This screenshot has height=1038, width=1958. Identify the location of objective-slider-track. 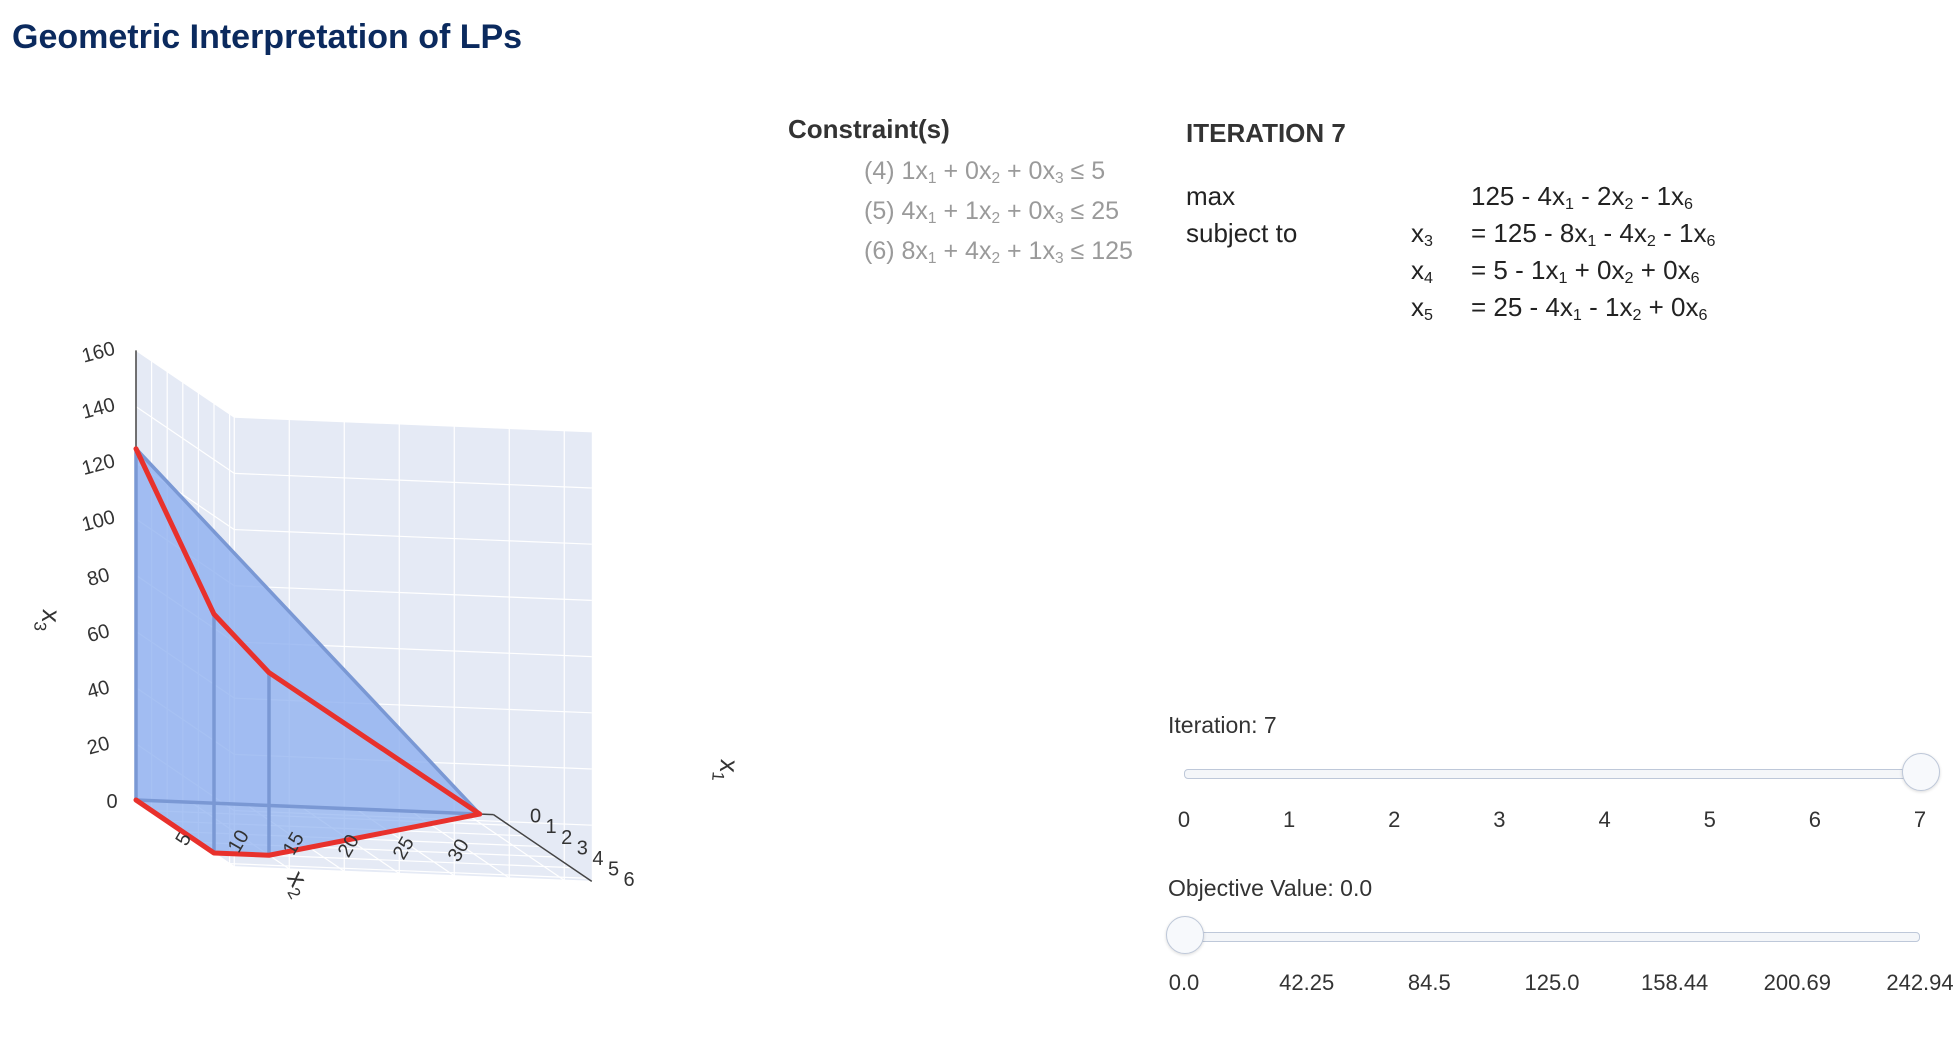
(1552, 937).